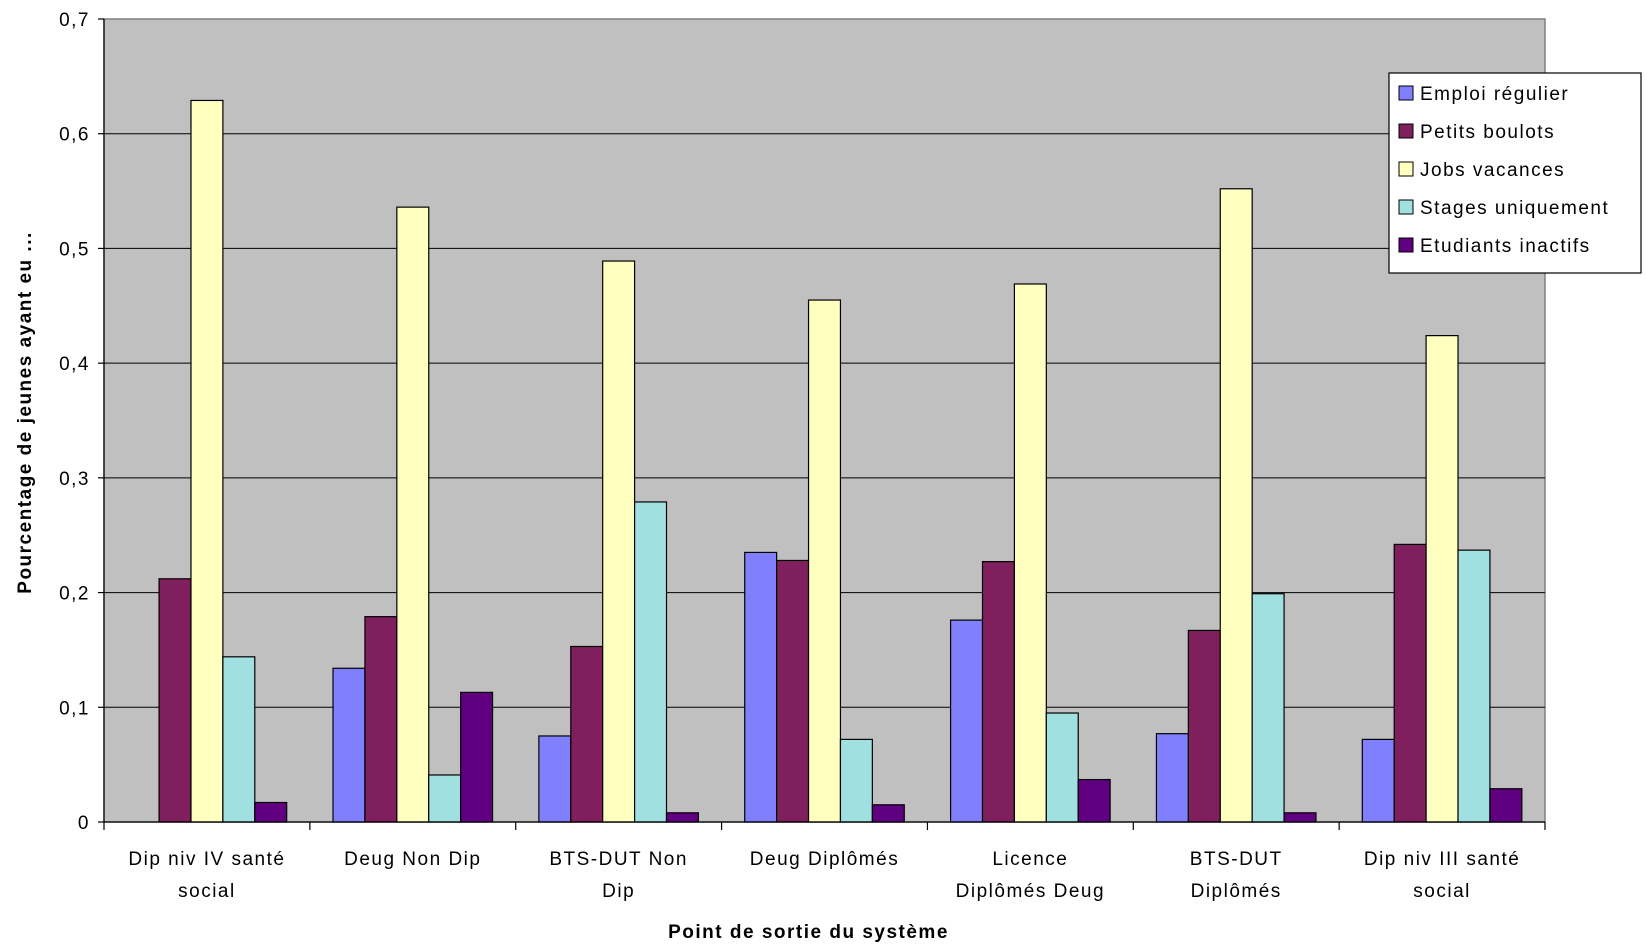 This screenshot has width=1647, height=947. Describe the element at coordinates (74, 364) in the screenshot. I see `y-tick-label: 0,4` at that location.